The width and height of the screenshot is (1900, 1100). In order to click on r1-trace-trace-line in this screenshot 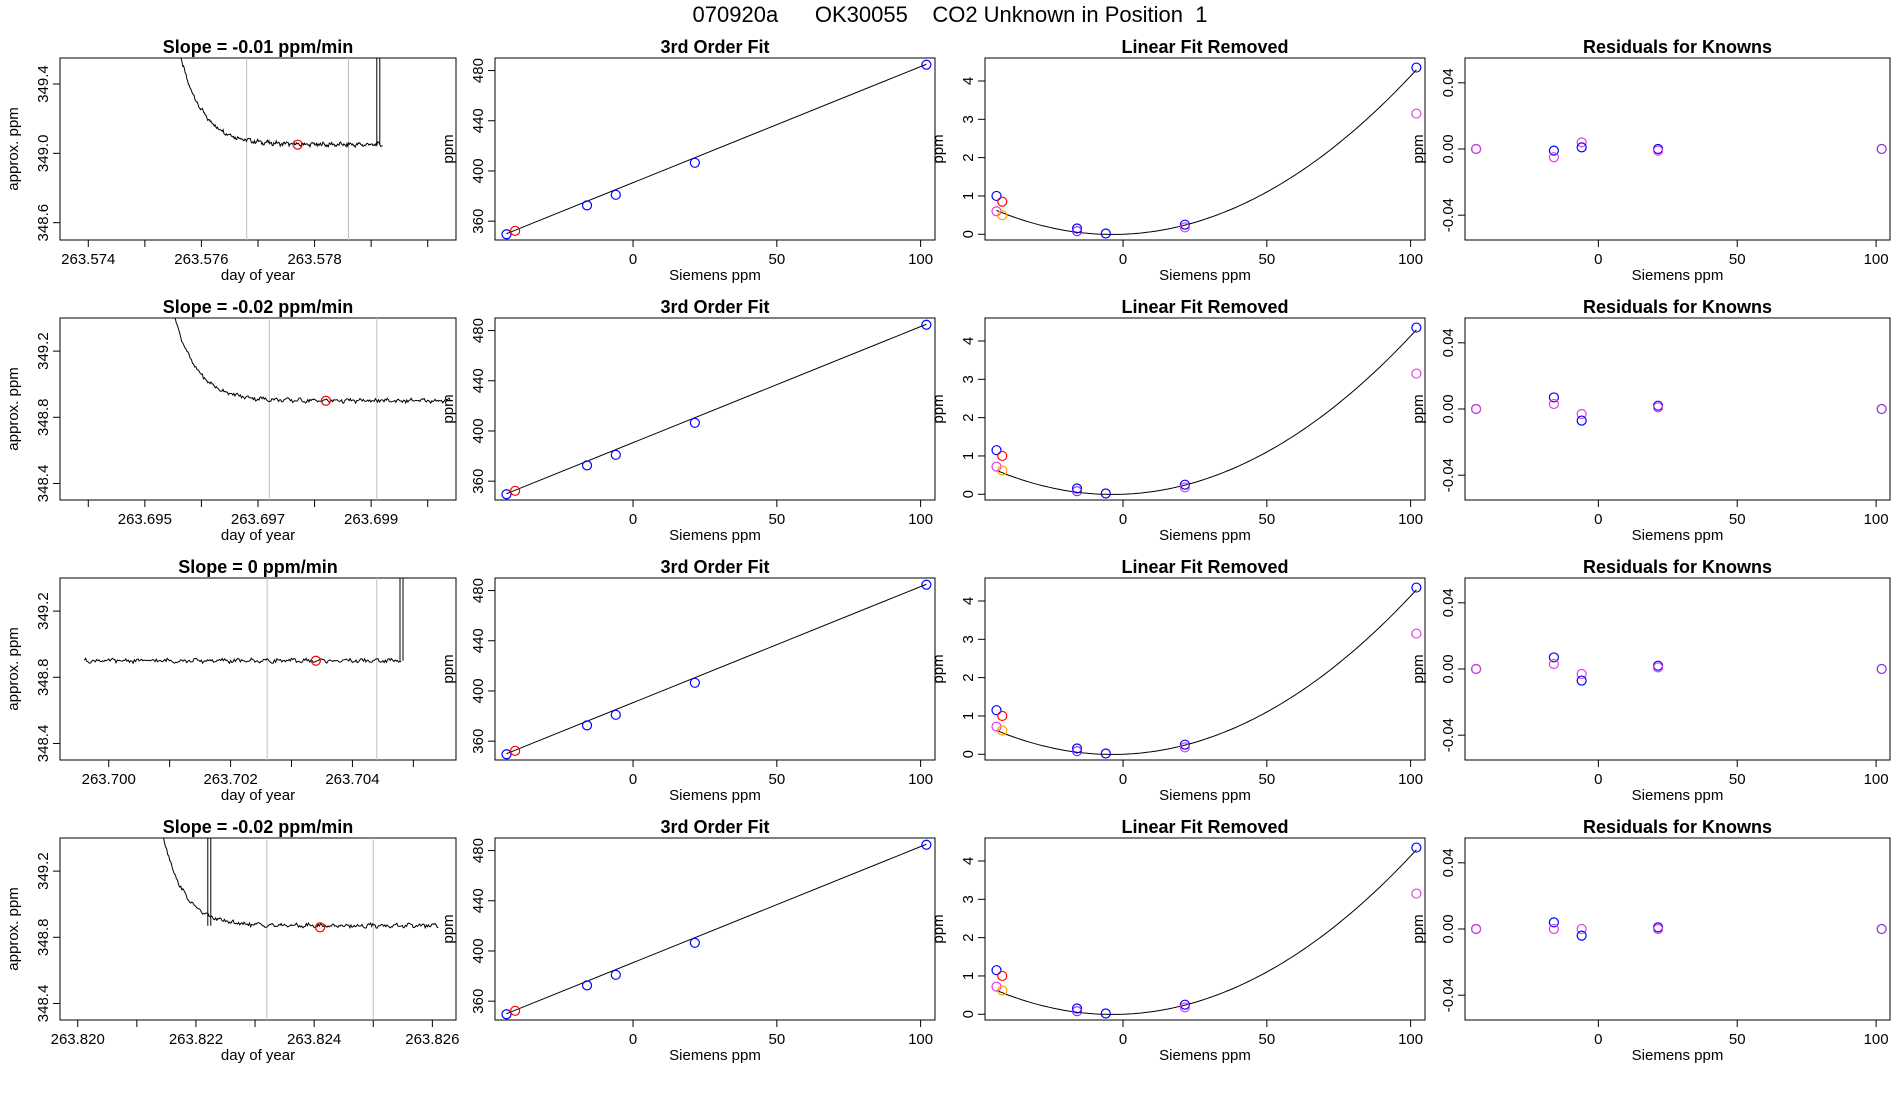, I will do `click(281, 103)`.